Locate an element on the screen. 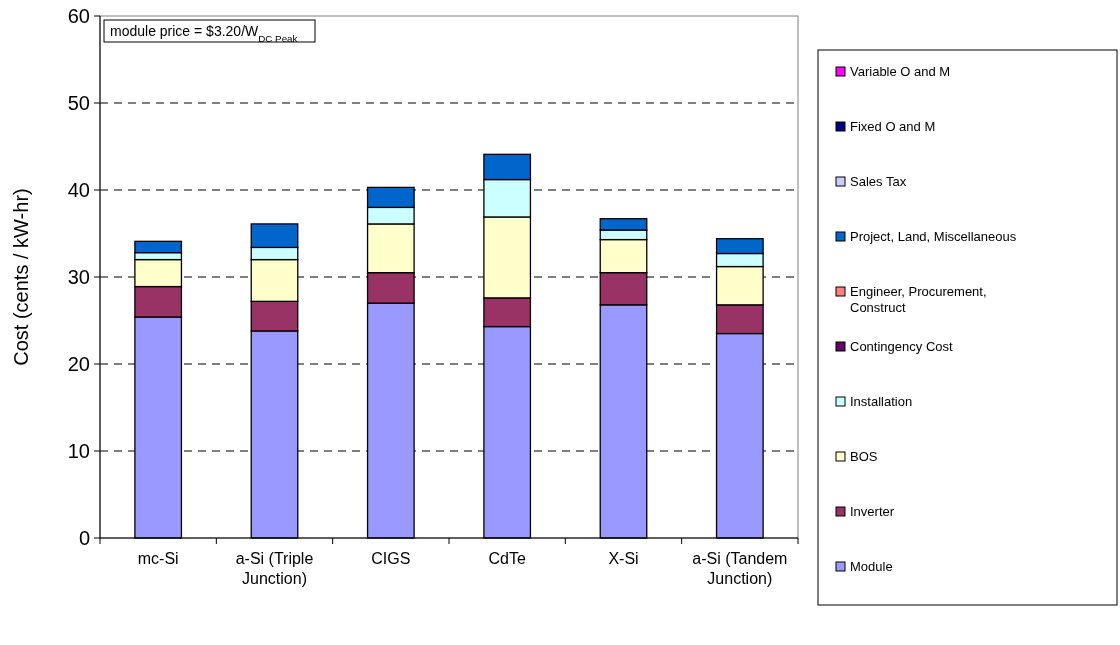  y-tick-label: 40 is located at coordinates (78, 190).